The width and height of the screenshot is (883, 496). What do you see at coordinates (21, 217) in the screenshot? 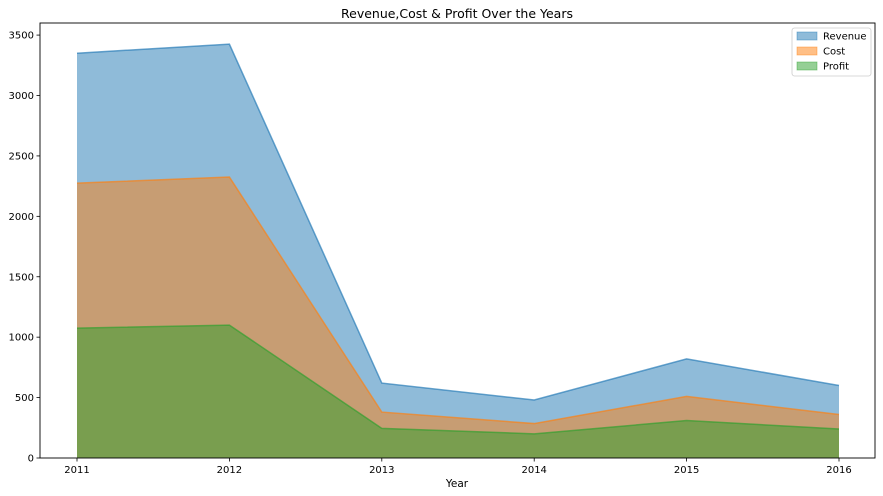
I see `y-tick-label: 2000` at bounding box center [21, 217].